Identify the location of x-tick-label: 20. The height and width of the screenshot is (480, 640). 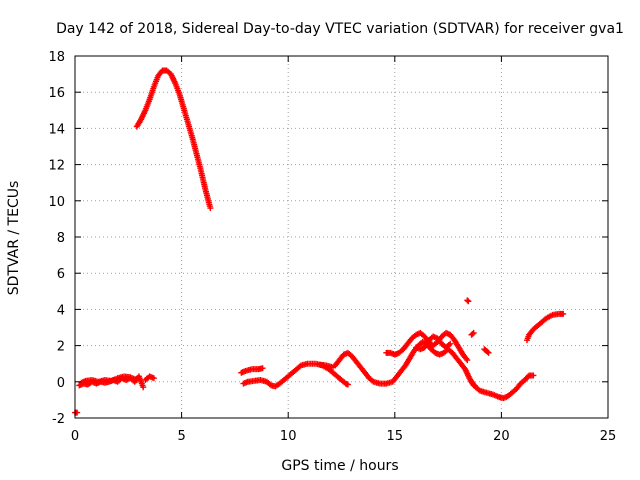
(501, 436).